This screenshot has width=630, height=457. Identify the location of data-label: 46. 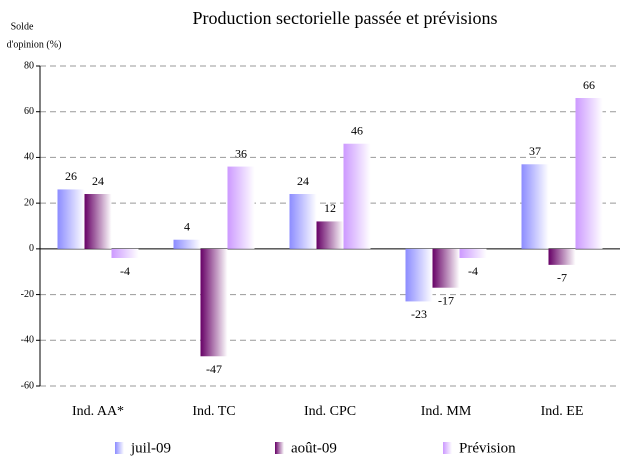
(357, 130).